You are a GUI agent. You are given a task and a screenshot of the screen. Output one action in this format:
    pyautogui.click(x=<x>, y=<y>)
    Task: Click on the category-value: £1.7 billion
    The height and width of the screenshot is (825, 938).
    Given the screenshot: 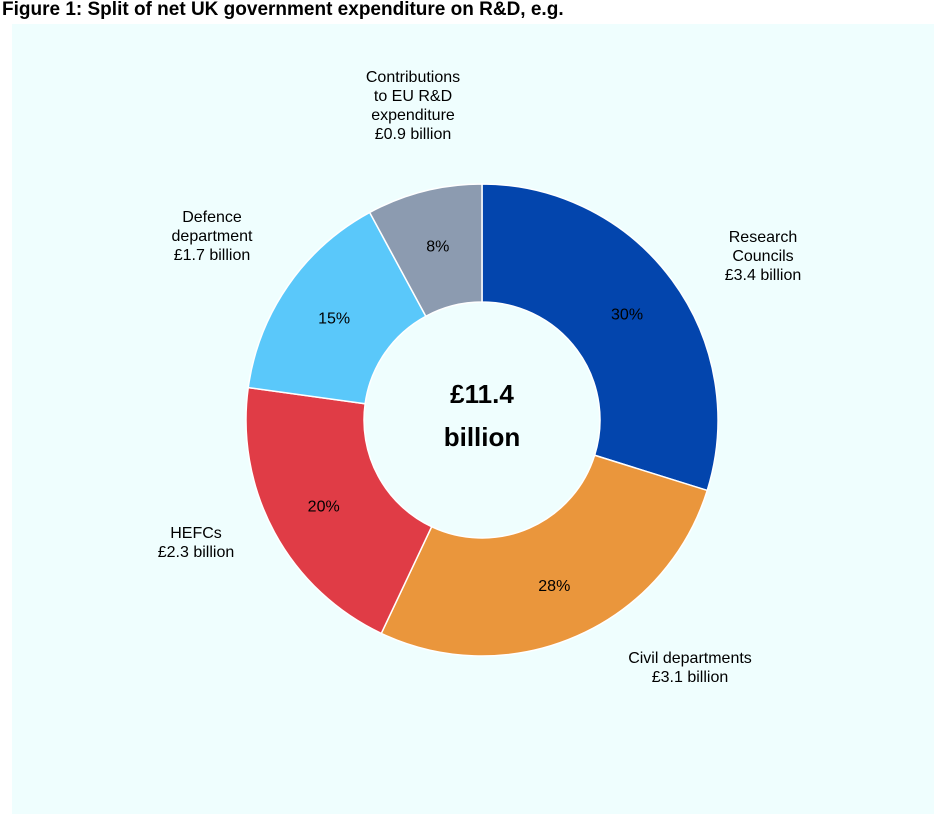 What is the action you would take?
    pyautogui.click(x=212, y=255)
    